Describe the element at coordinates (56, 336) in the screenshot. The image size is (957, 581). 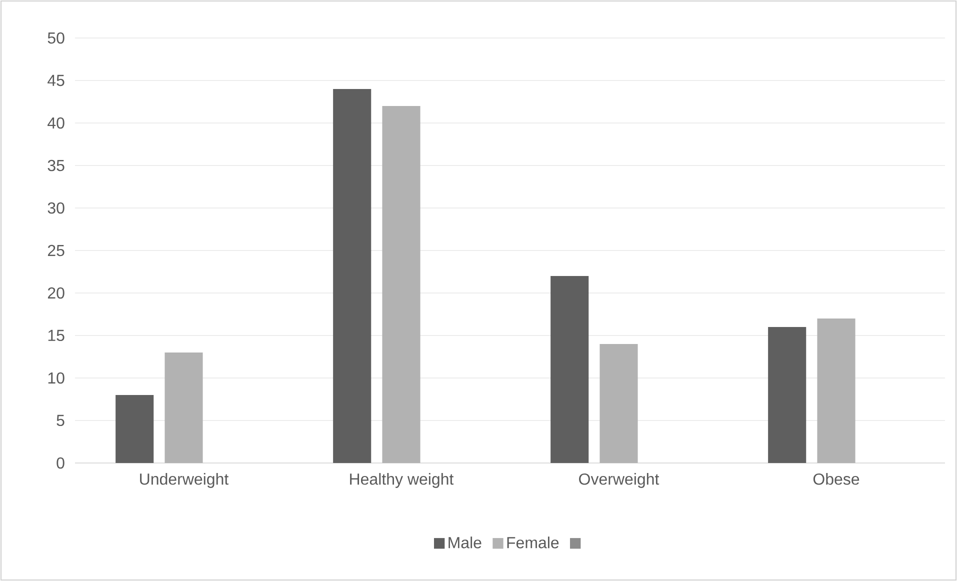
I see `y-tick-label: 15` at that location.